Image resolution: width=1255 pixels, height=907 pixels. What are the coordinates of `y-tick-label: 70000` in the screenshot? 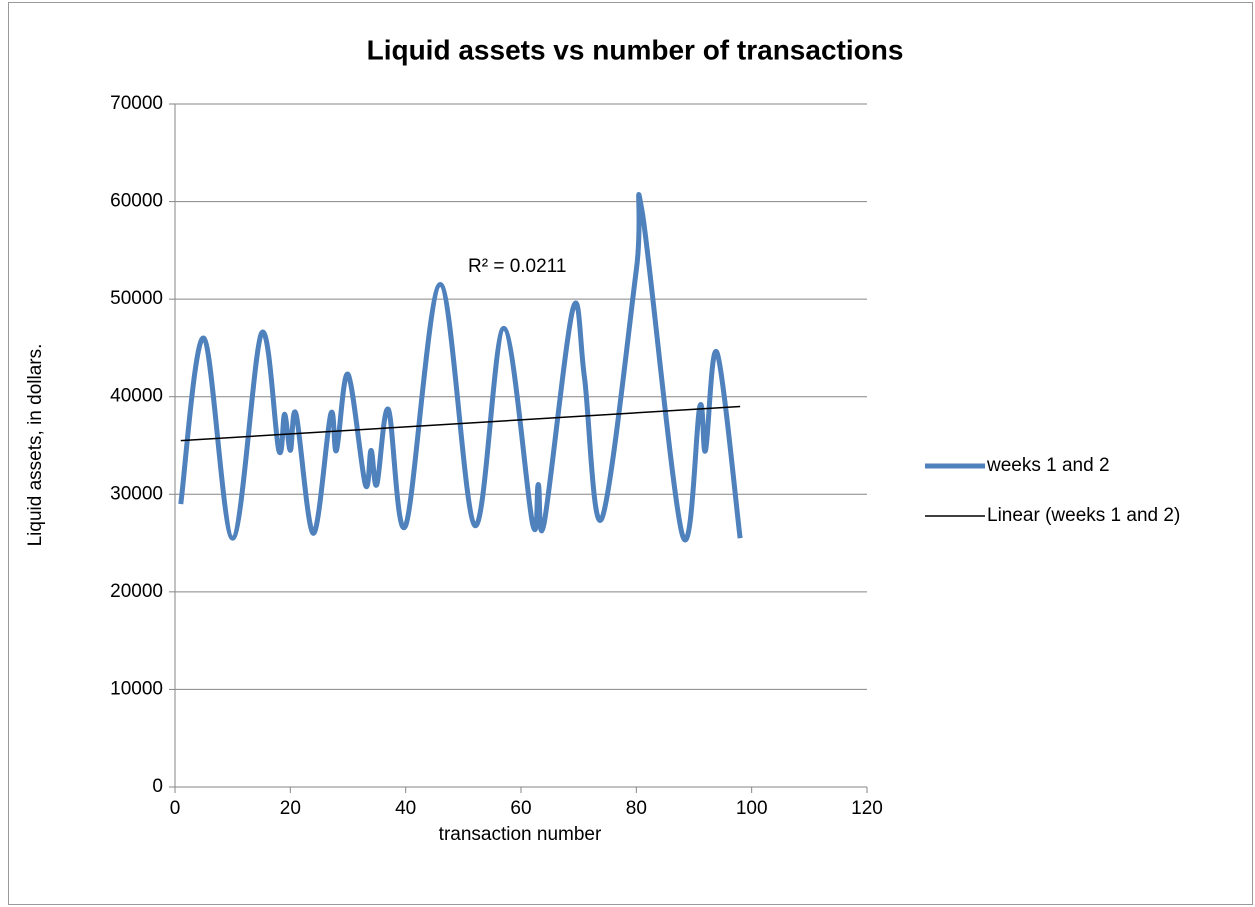 It's located at (136, 103).